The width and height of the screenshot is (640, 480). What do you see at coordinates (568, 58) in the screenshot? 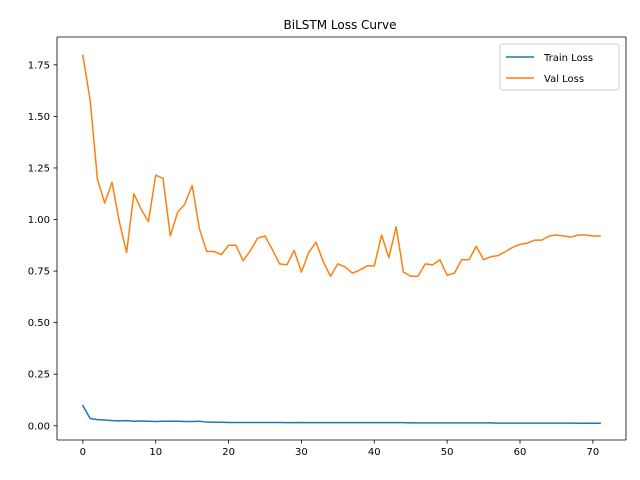
I see `legend-label-train-loss: Train Loss` at bounding box center [568, 58].